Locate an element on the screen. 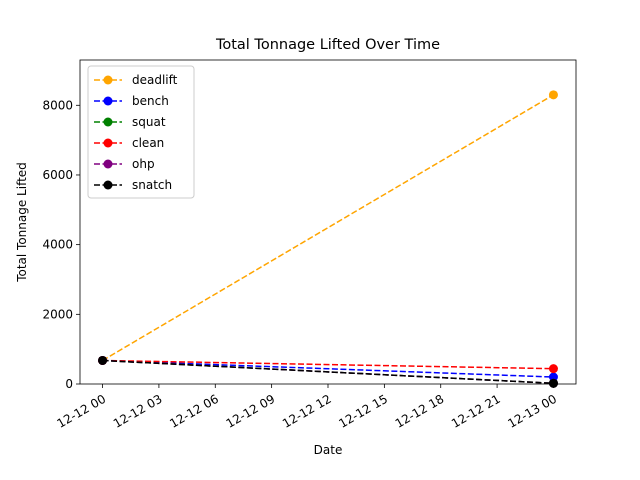 The height and width of the screenshot is (480, 640). legend-label-ohp: ohp is located at coordinates (143, 164).